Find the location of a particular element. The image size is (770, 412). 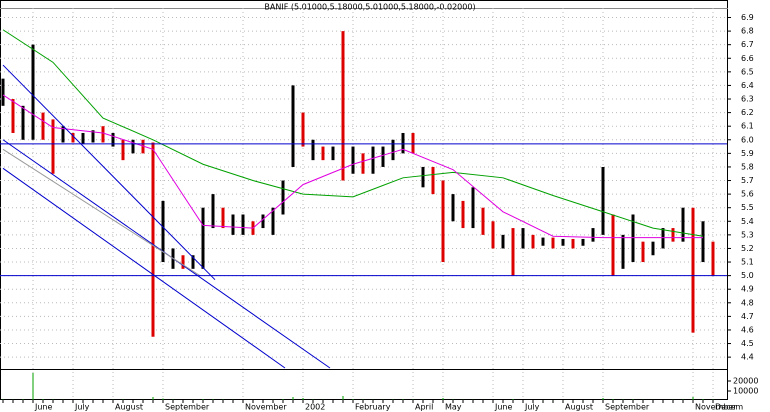

y-tick-label: 5.8 is located at coordinates (747, 166).